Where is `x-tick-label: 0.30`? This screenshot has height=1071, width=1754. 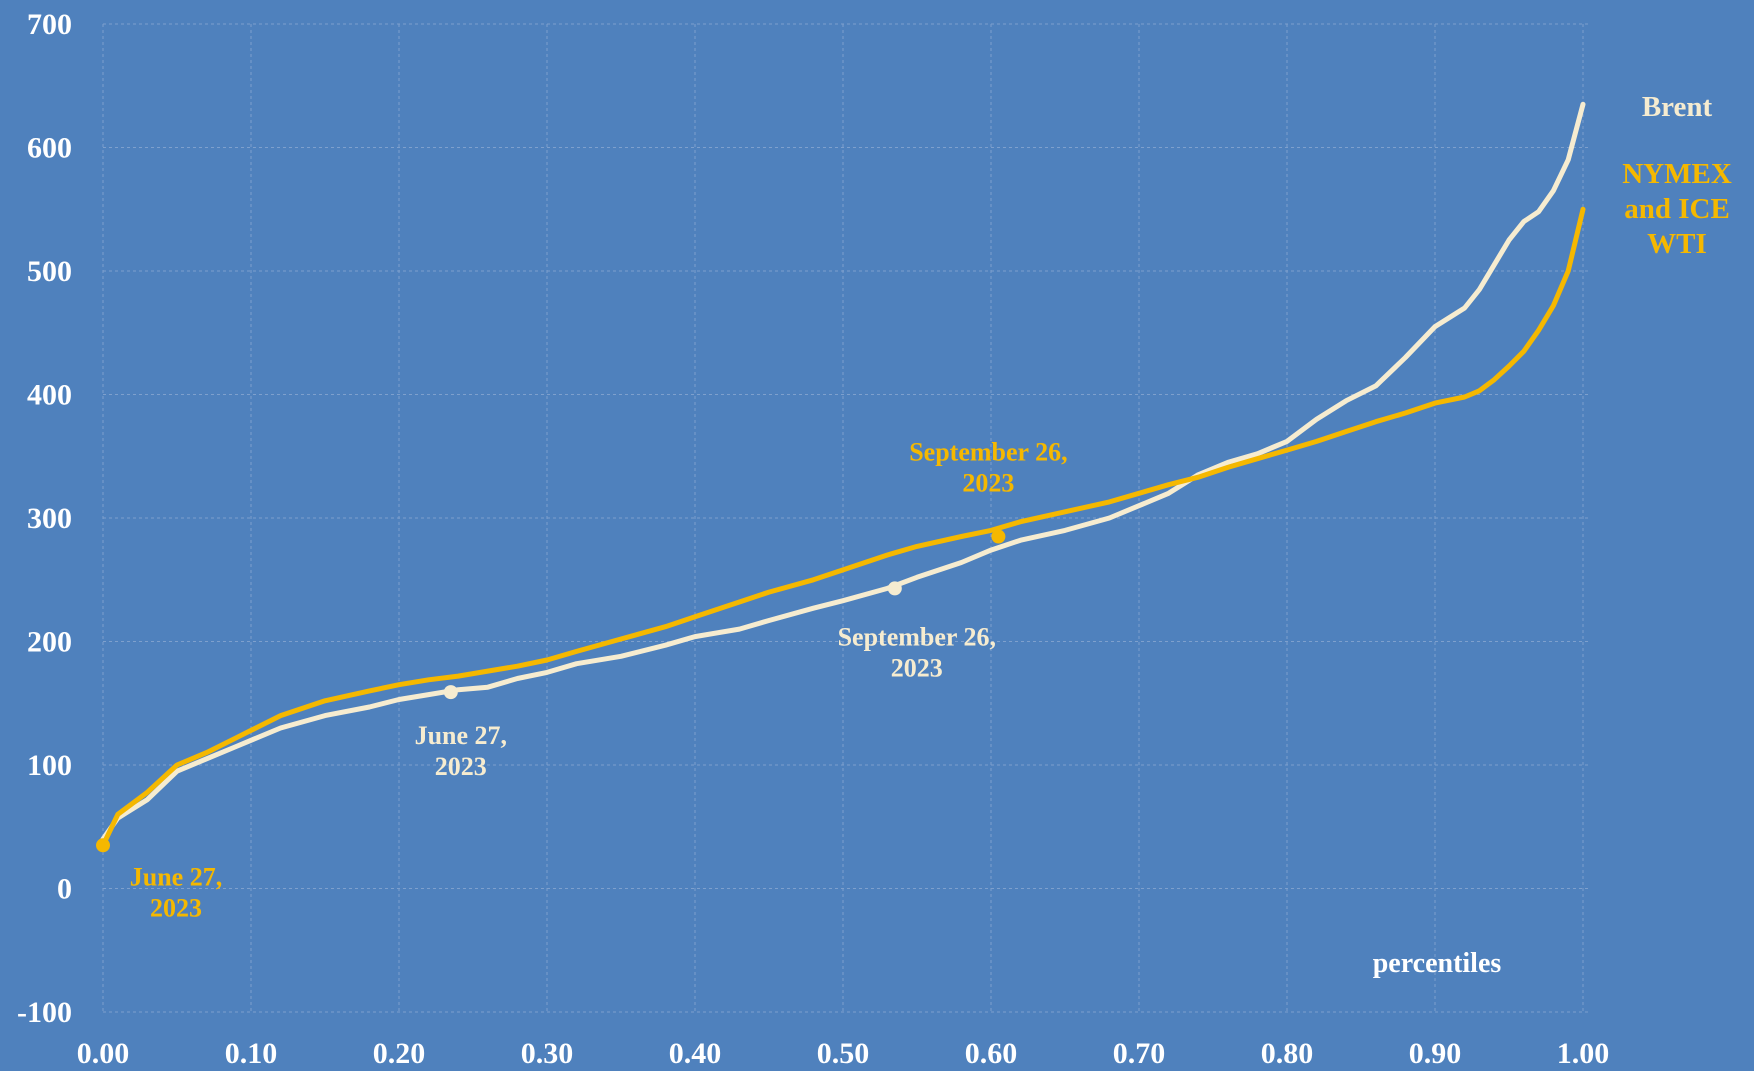 x-tick-label: 0.30 is located at coordinates (547, 1053).